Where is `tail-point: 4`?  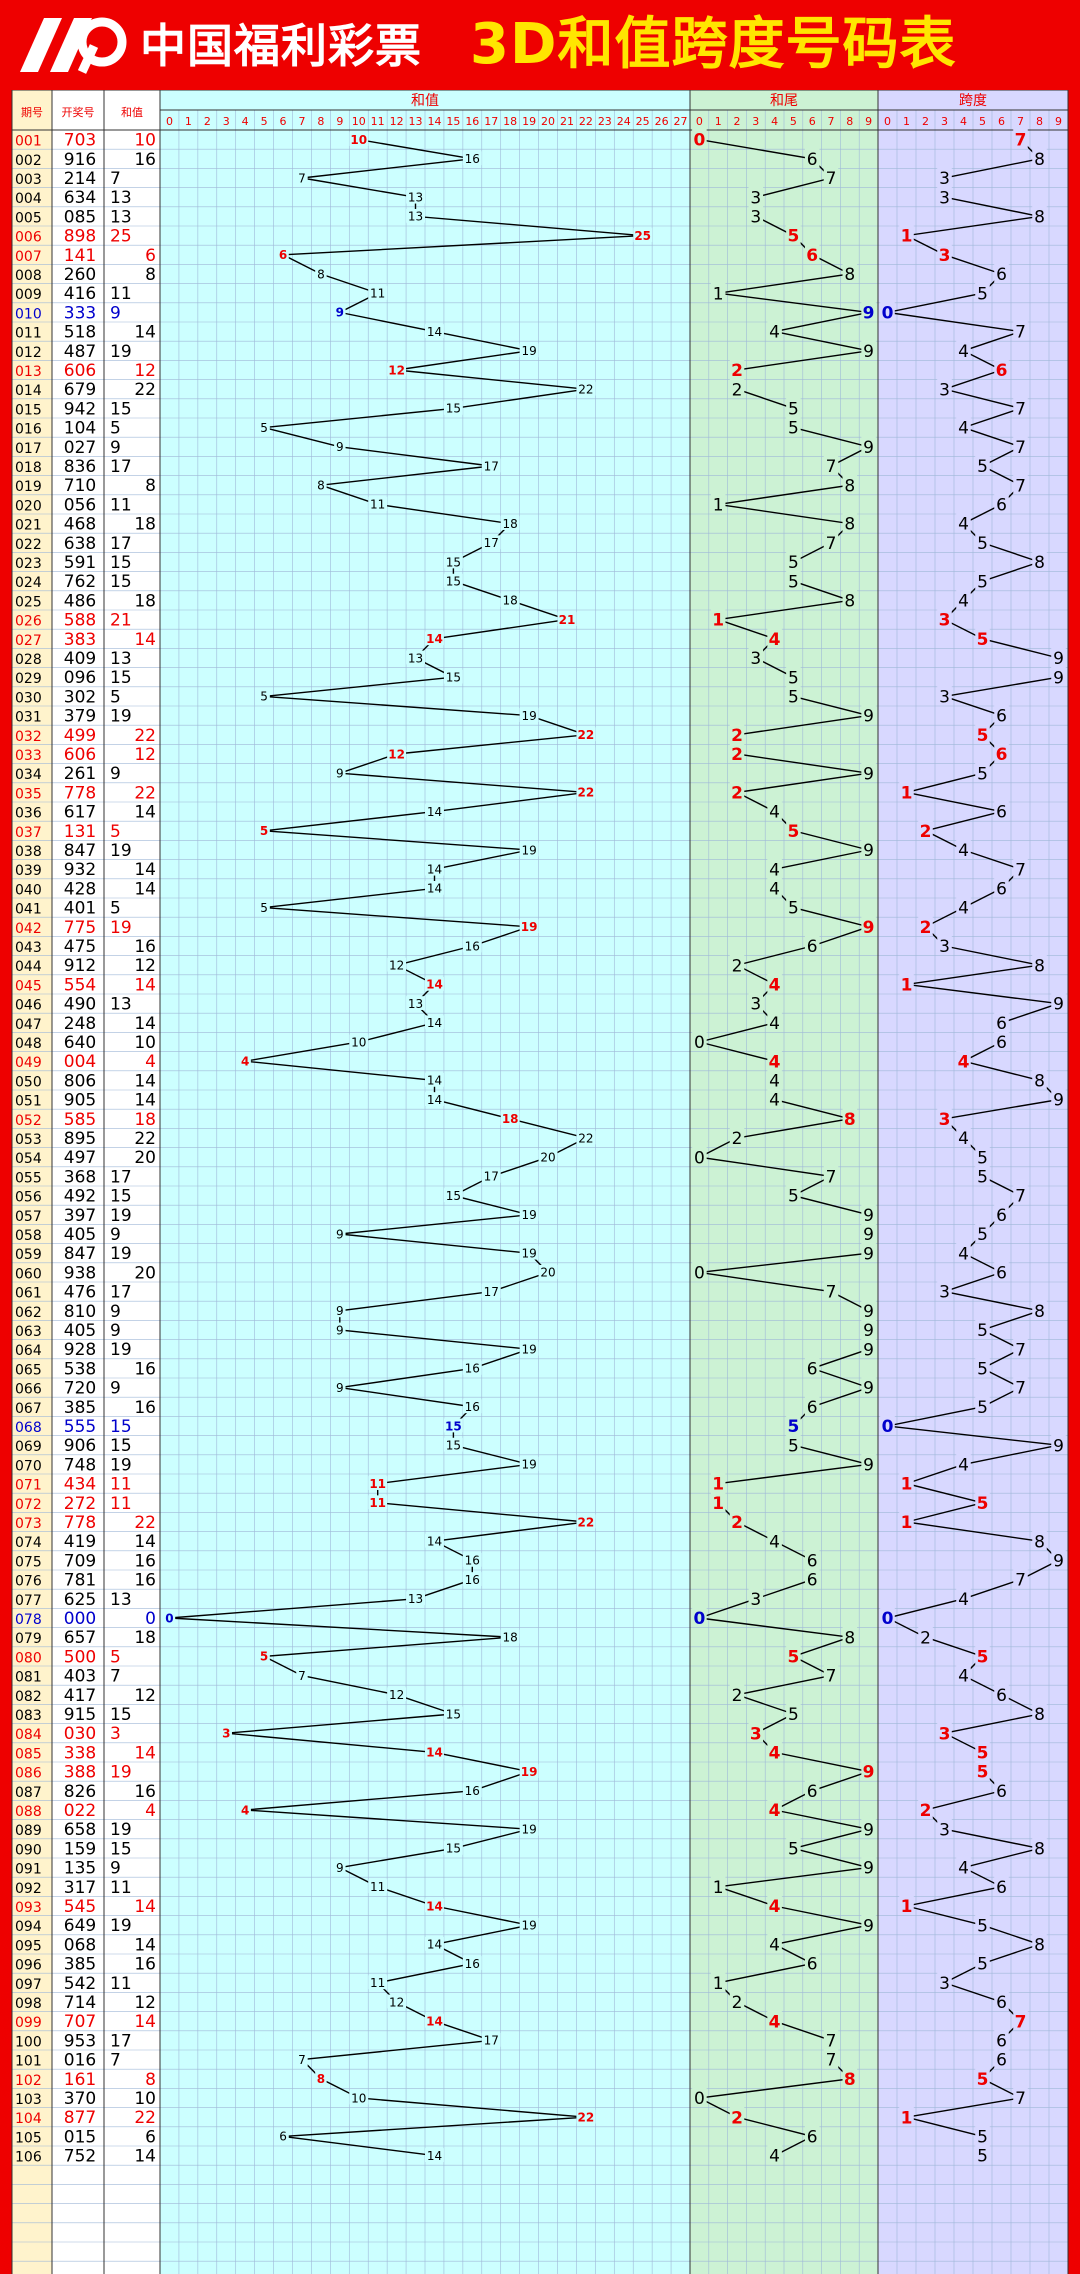
tail-point: 4 is located at coordinates (774, 1024).